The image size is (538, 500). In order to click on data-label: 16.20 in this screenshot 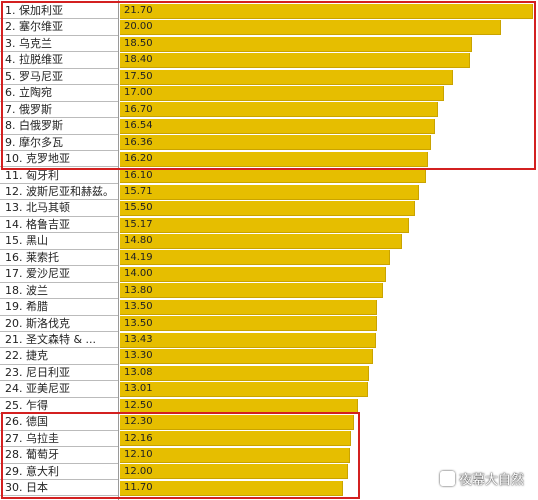, I will do `click(138, 159)`.